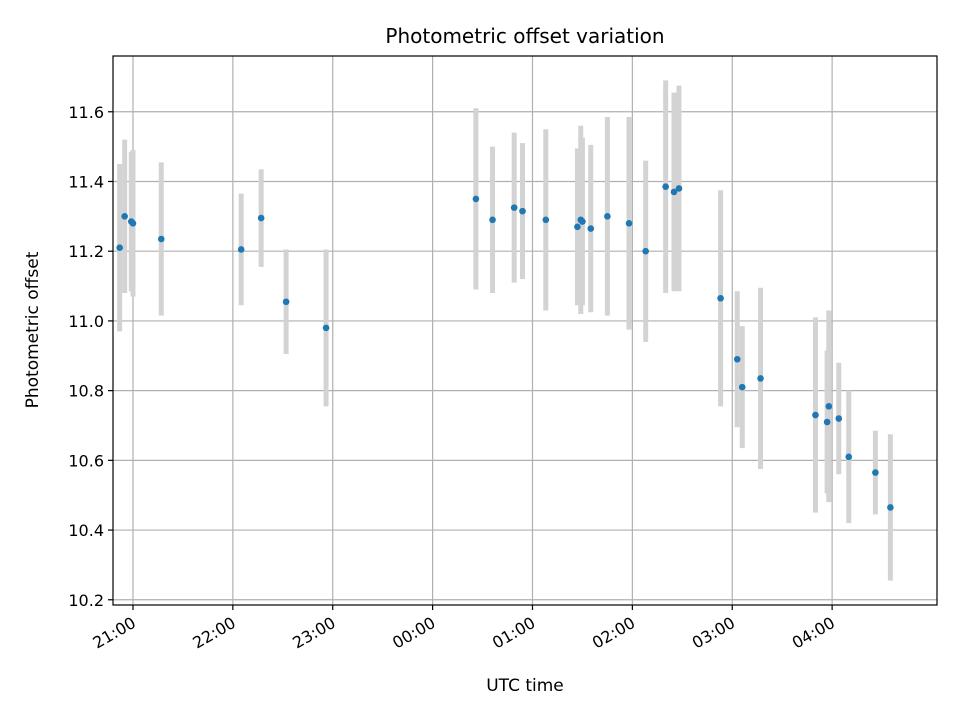  Describe the element at coordinates (86, 112) in the screenshot. I see `y-tick-label: 11.6` at that location.